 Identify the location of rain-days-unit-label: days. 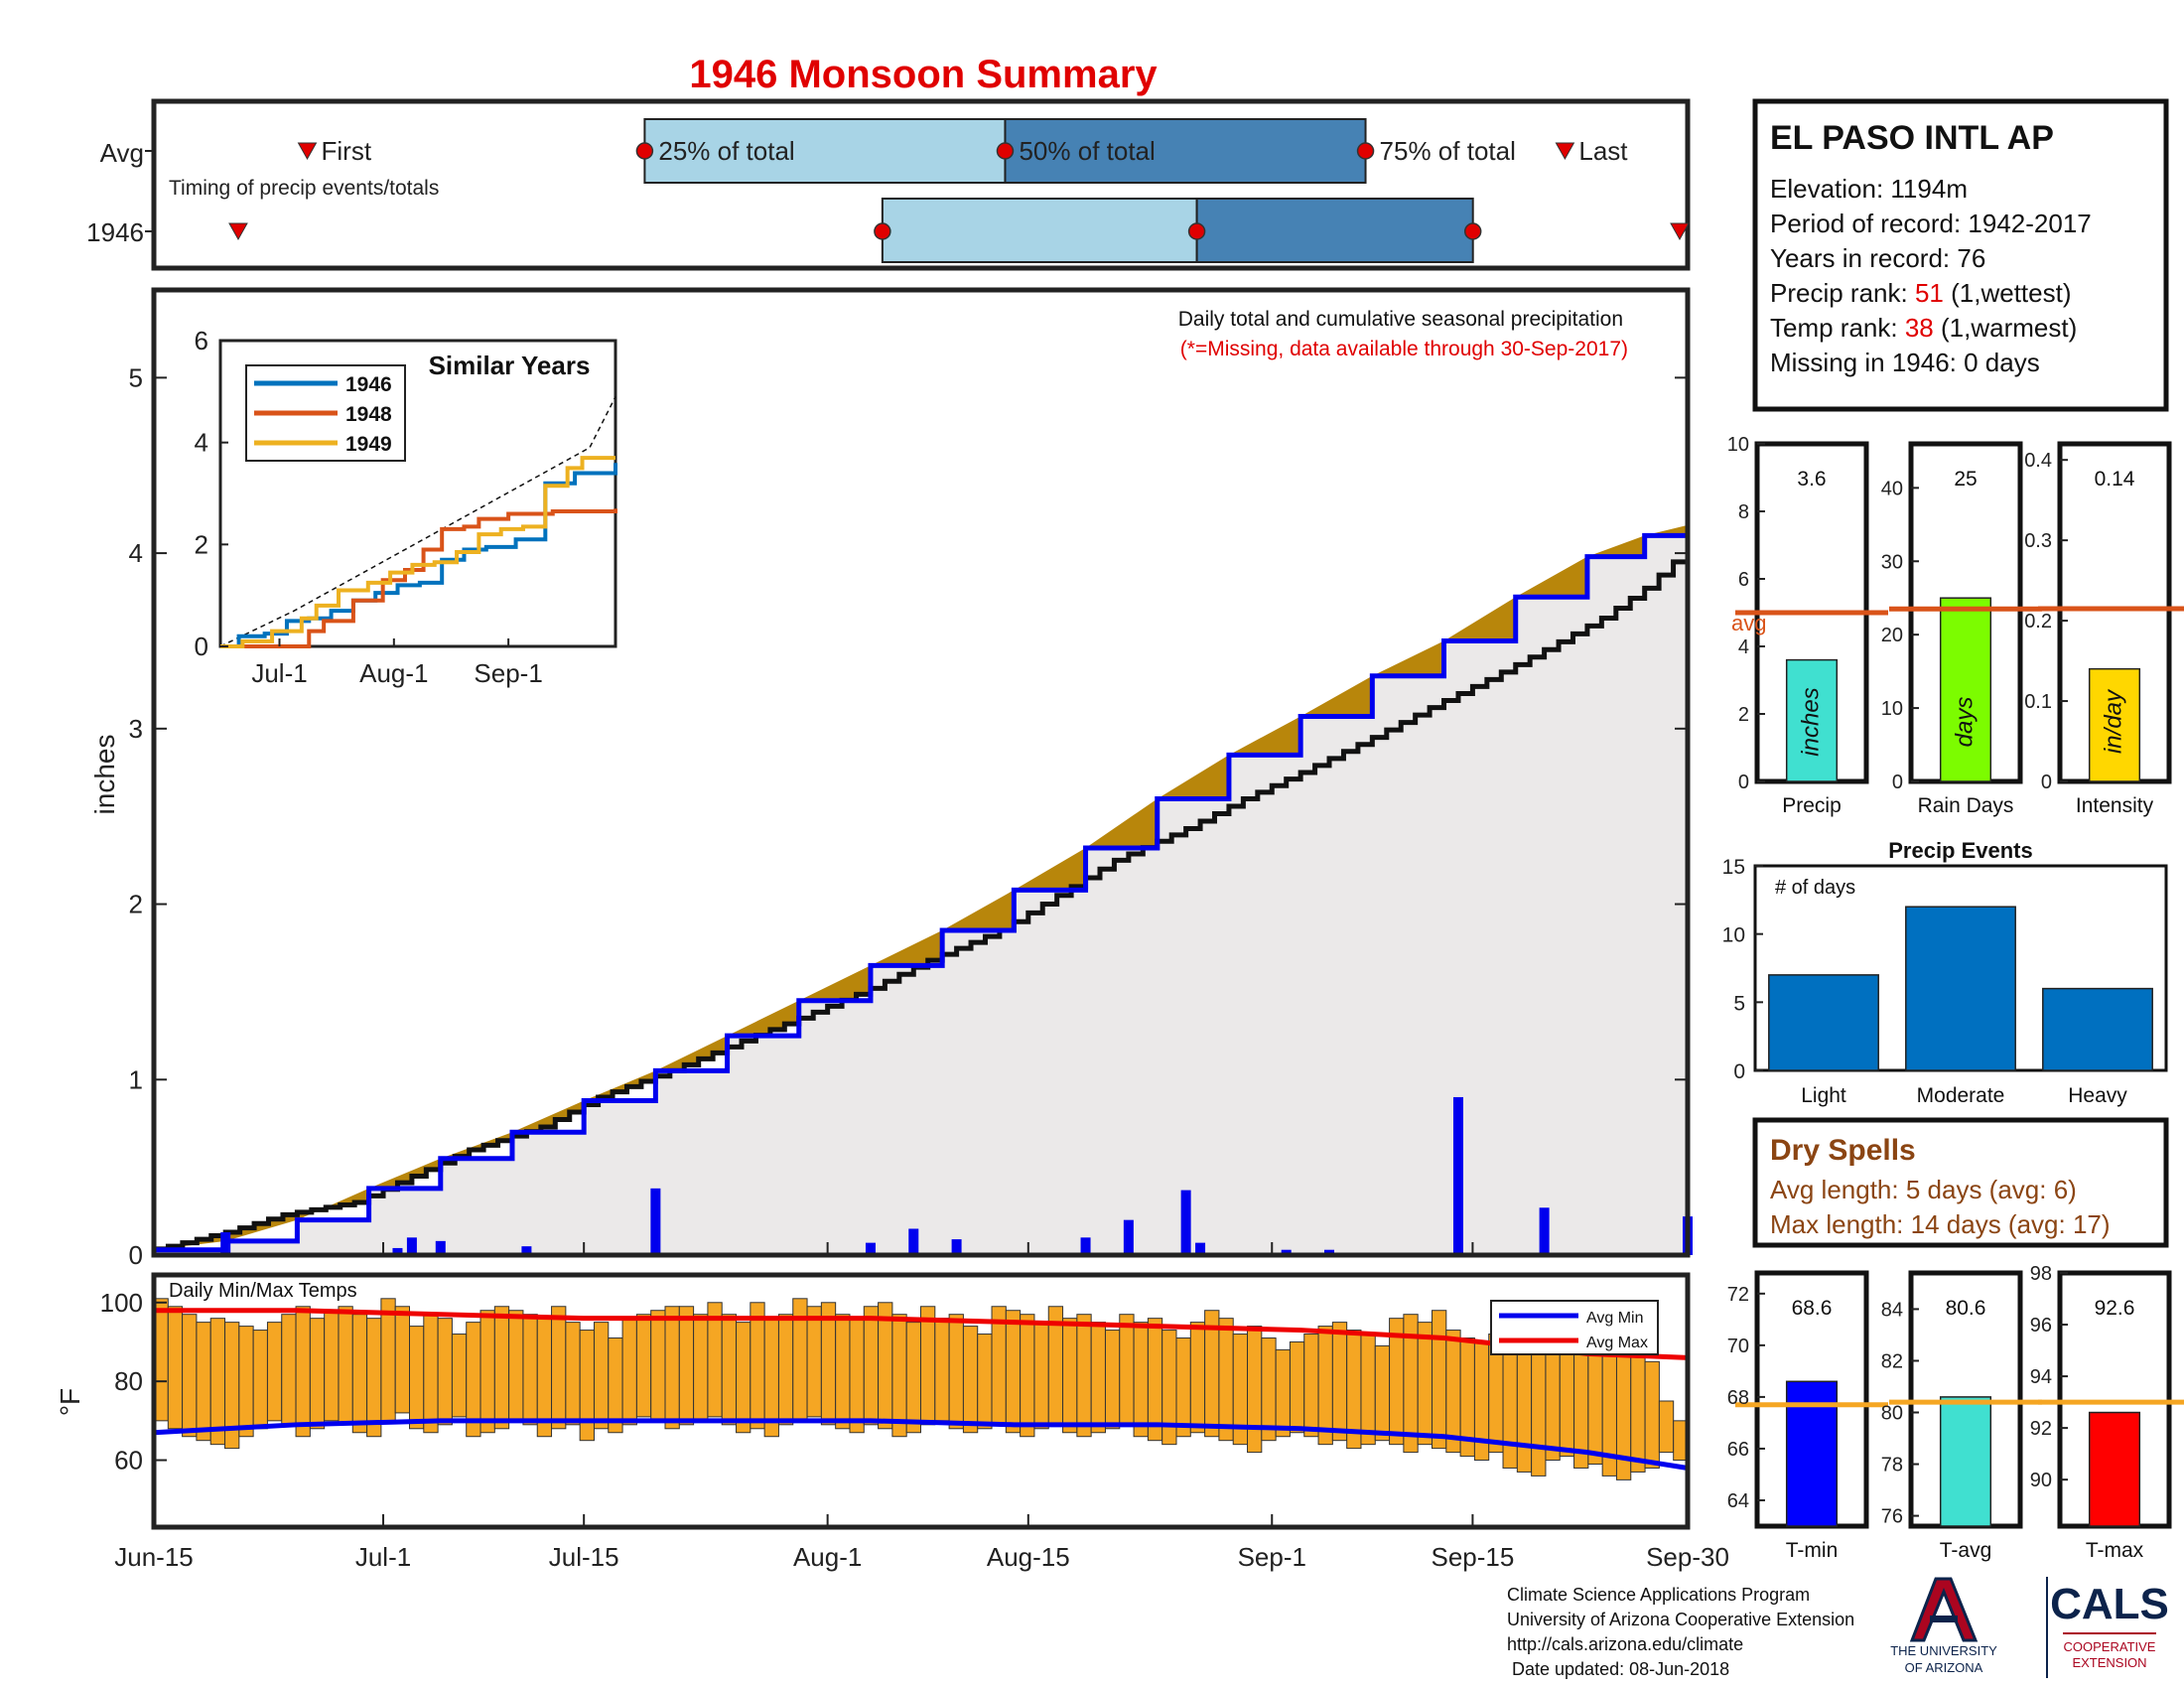
(1964, 722).